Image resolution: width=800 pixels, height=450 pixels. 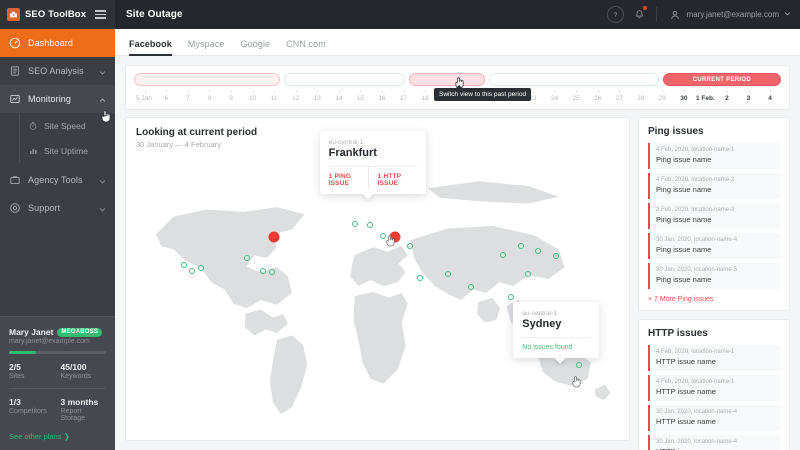 What do you see at coordinates (57, 332) in the screenshot?
I see `plan-user-row: Mary Janet MEGABOSS` at bounding box center [57, 332].